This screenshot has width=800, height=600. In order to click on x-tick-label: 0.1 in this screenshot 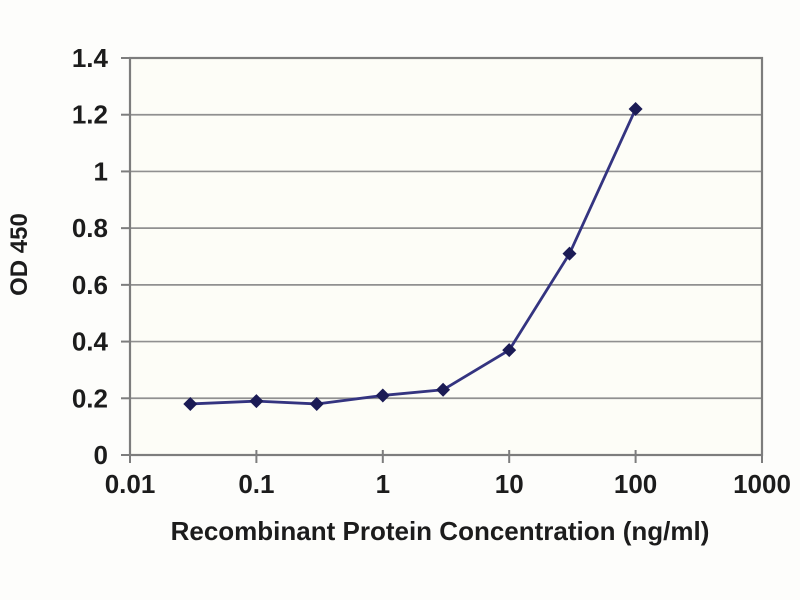, I will do `click(256, 484)`.